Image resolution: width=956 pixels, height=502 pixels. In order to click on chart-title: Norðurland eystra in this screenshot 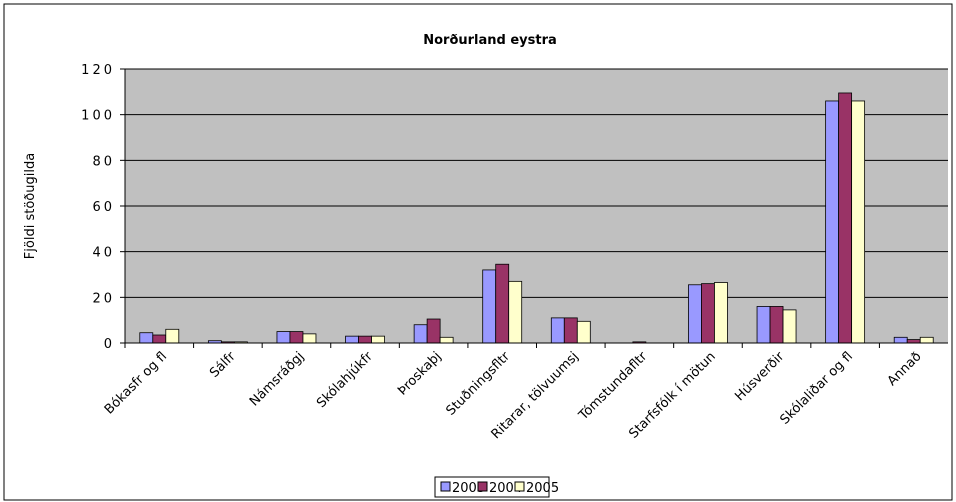, I will do `click(490, 40)`.